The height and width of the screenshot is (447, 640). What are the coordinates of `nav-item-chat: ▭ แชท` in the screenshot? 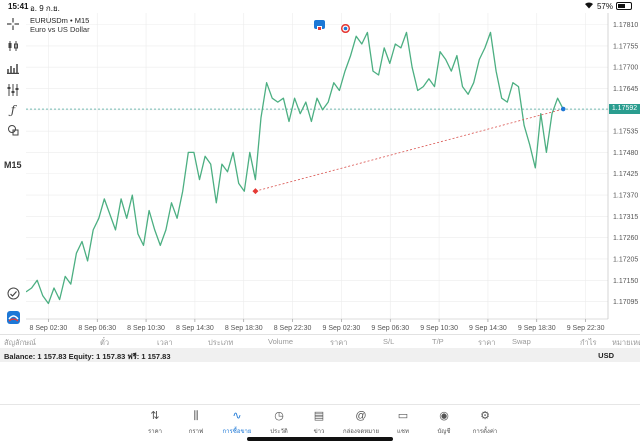 It's located at (403, 422).